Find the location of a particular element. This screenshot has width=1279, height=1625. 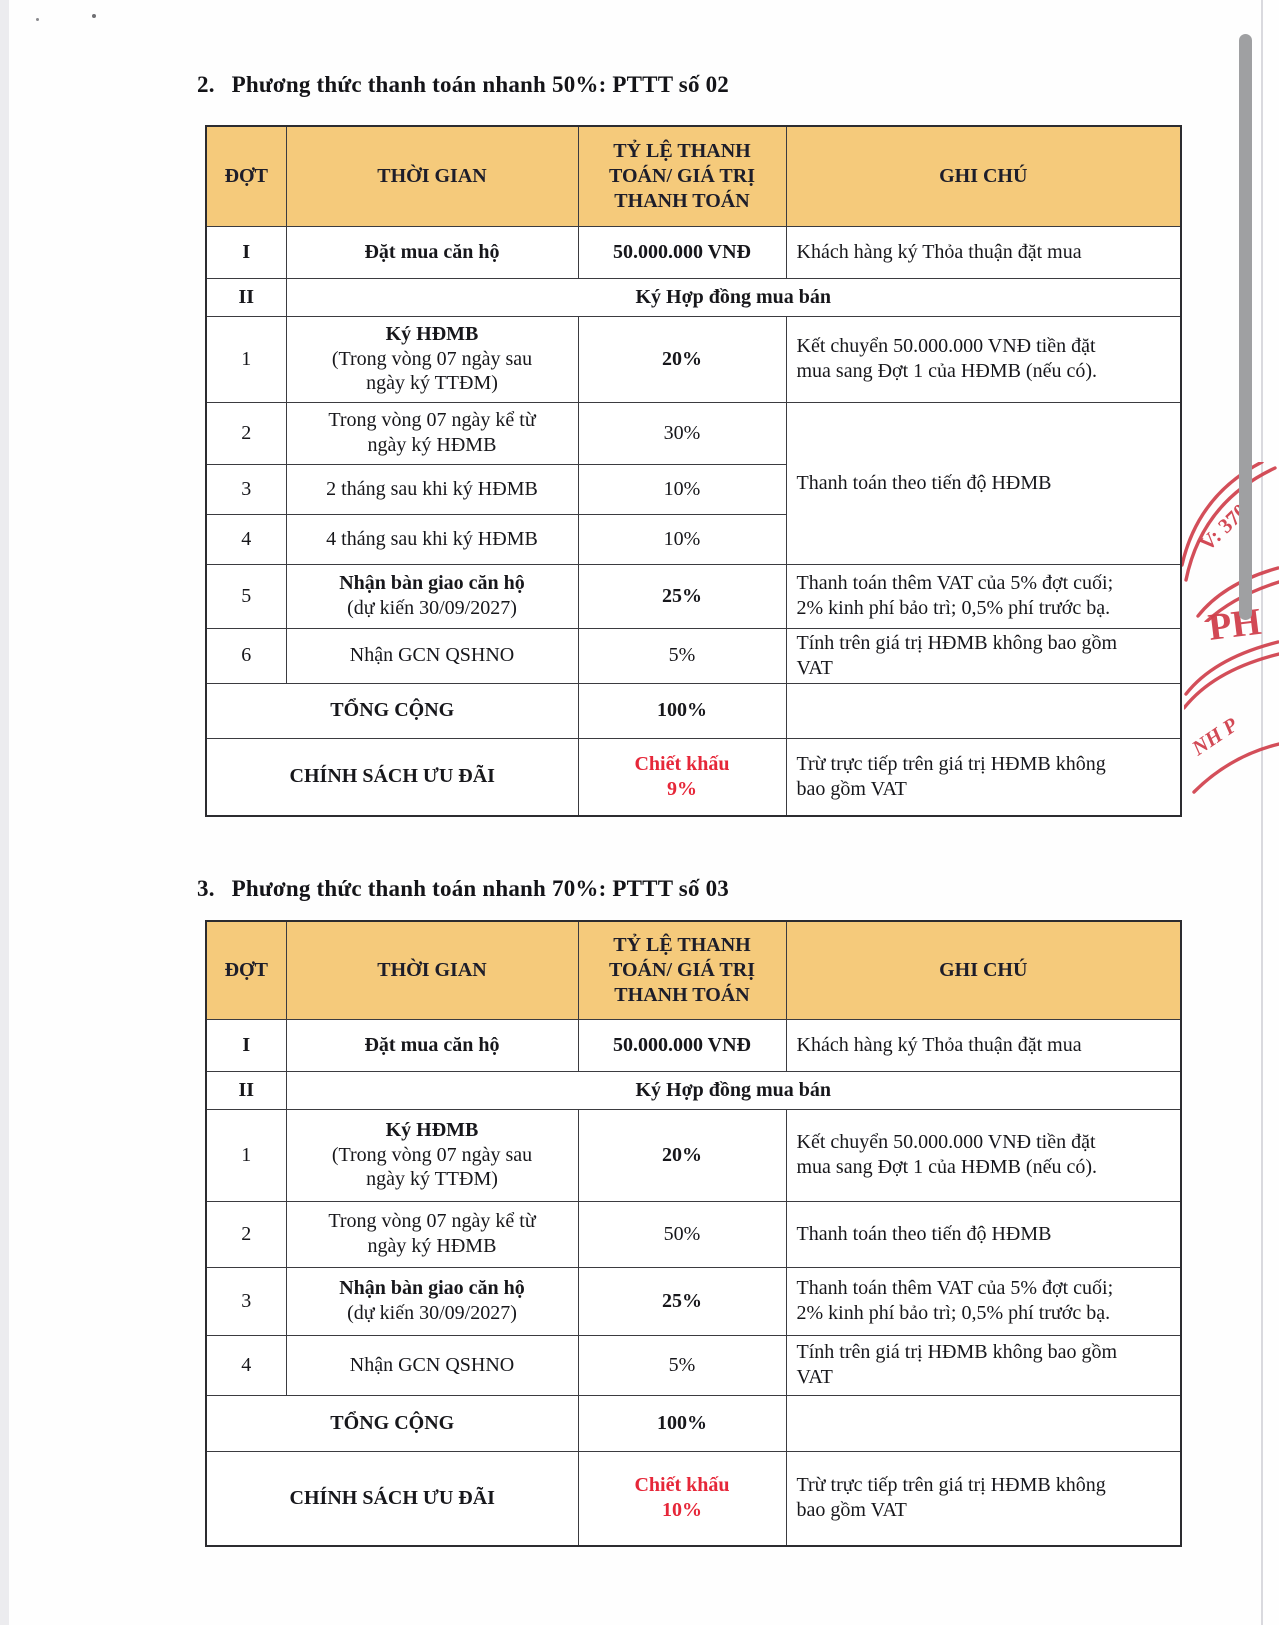

red-stamp-fragment-bottom: PH NH P is located at coordinates (1231, 697).